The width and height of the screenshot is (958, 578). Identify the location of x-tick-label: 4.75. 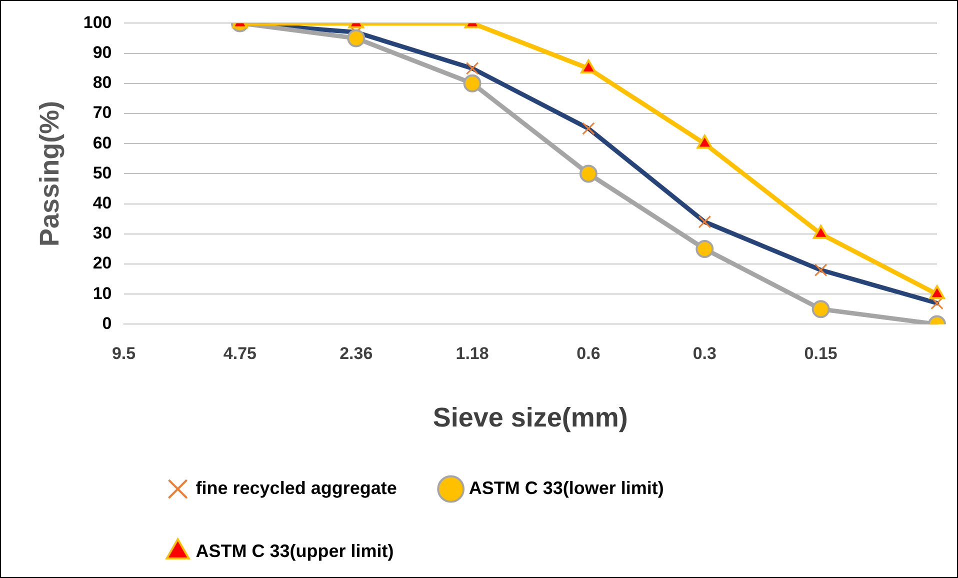
(239, 354).